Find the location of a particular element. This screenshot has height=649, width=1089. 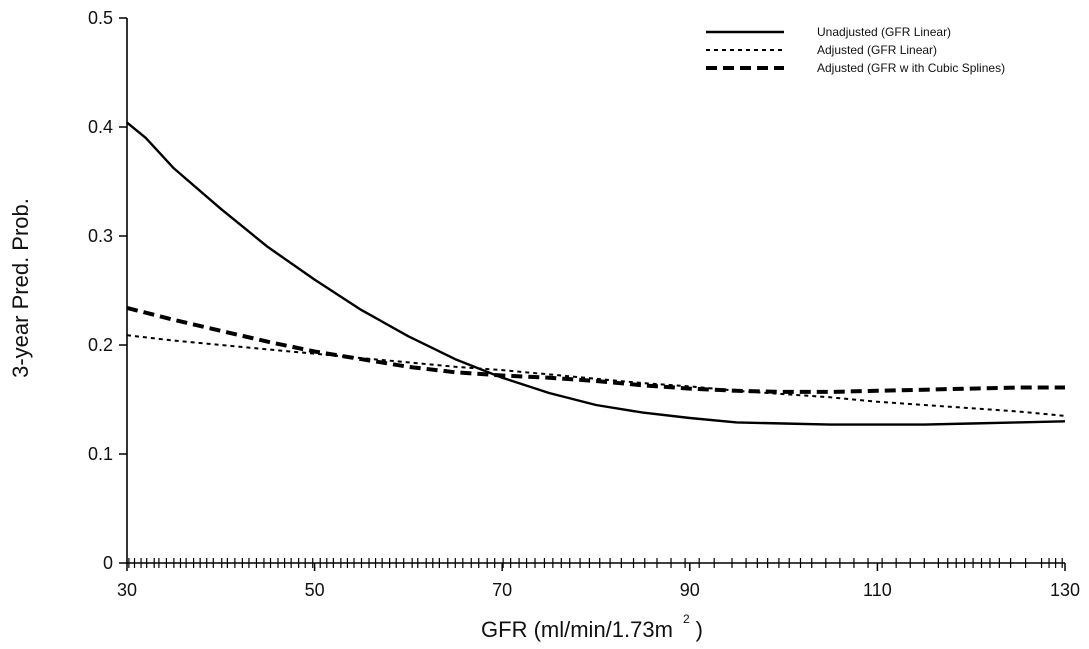

y-tick-label: 0.2 is located at coordinates (100, 345).